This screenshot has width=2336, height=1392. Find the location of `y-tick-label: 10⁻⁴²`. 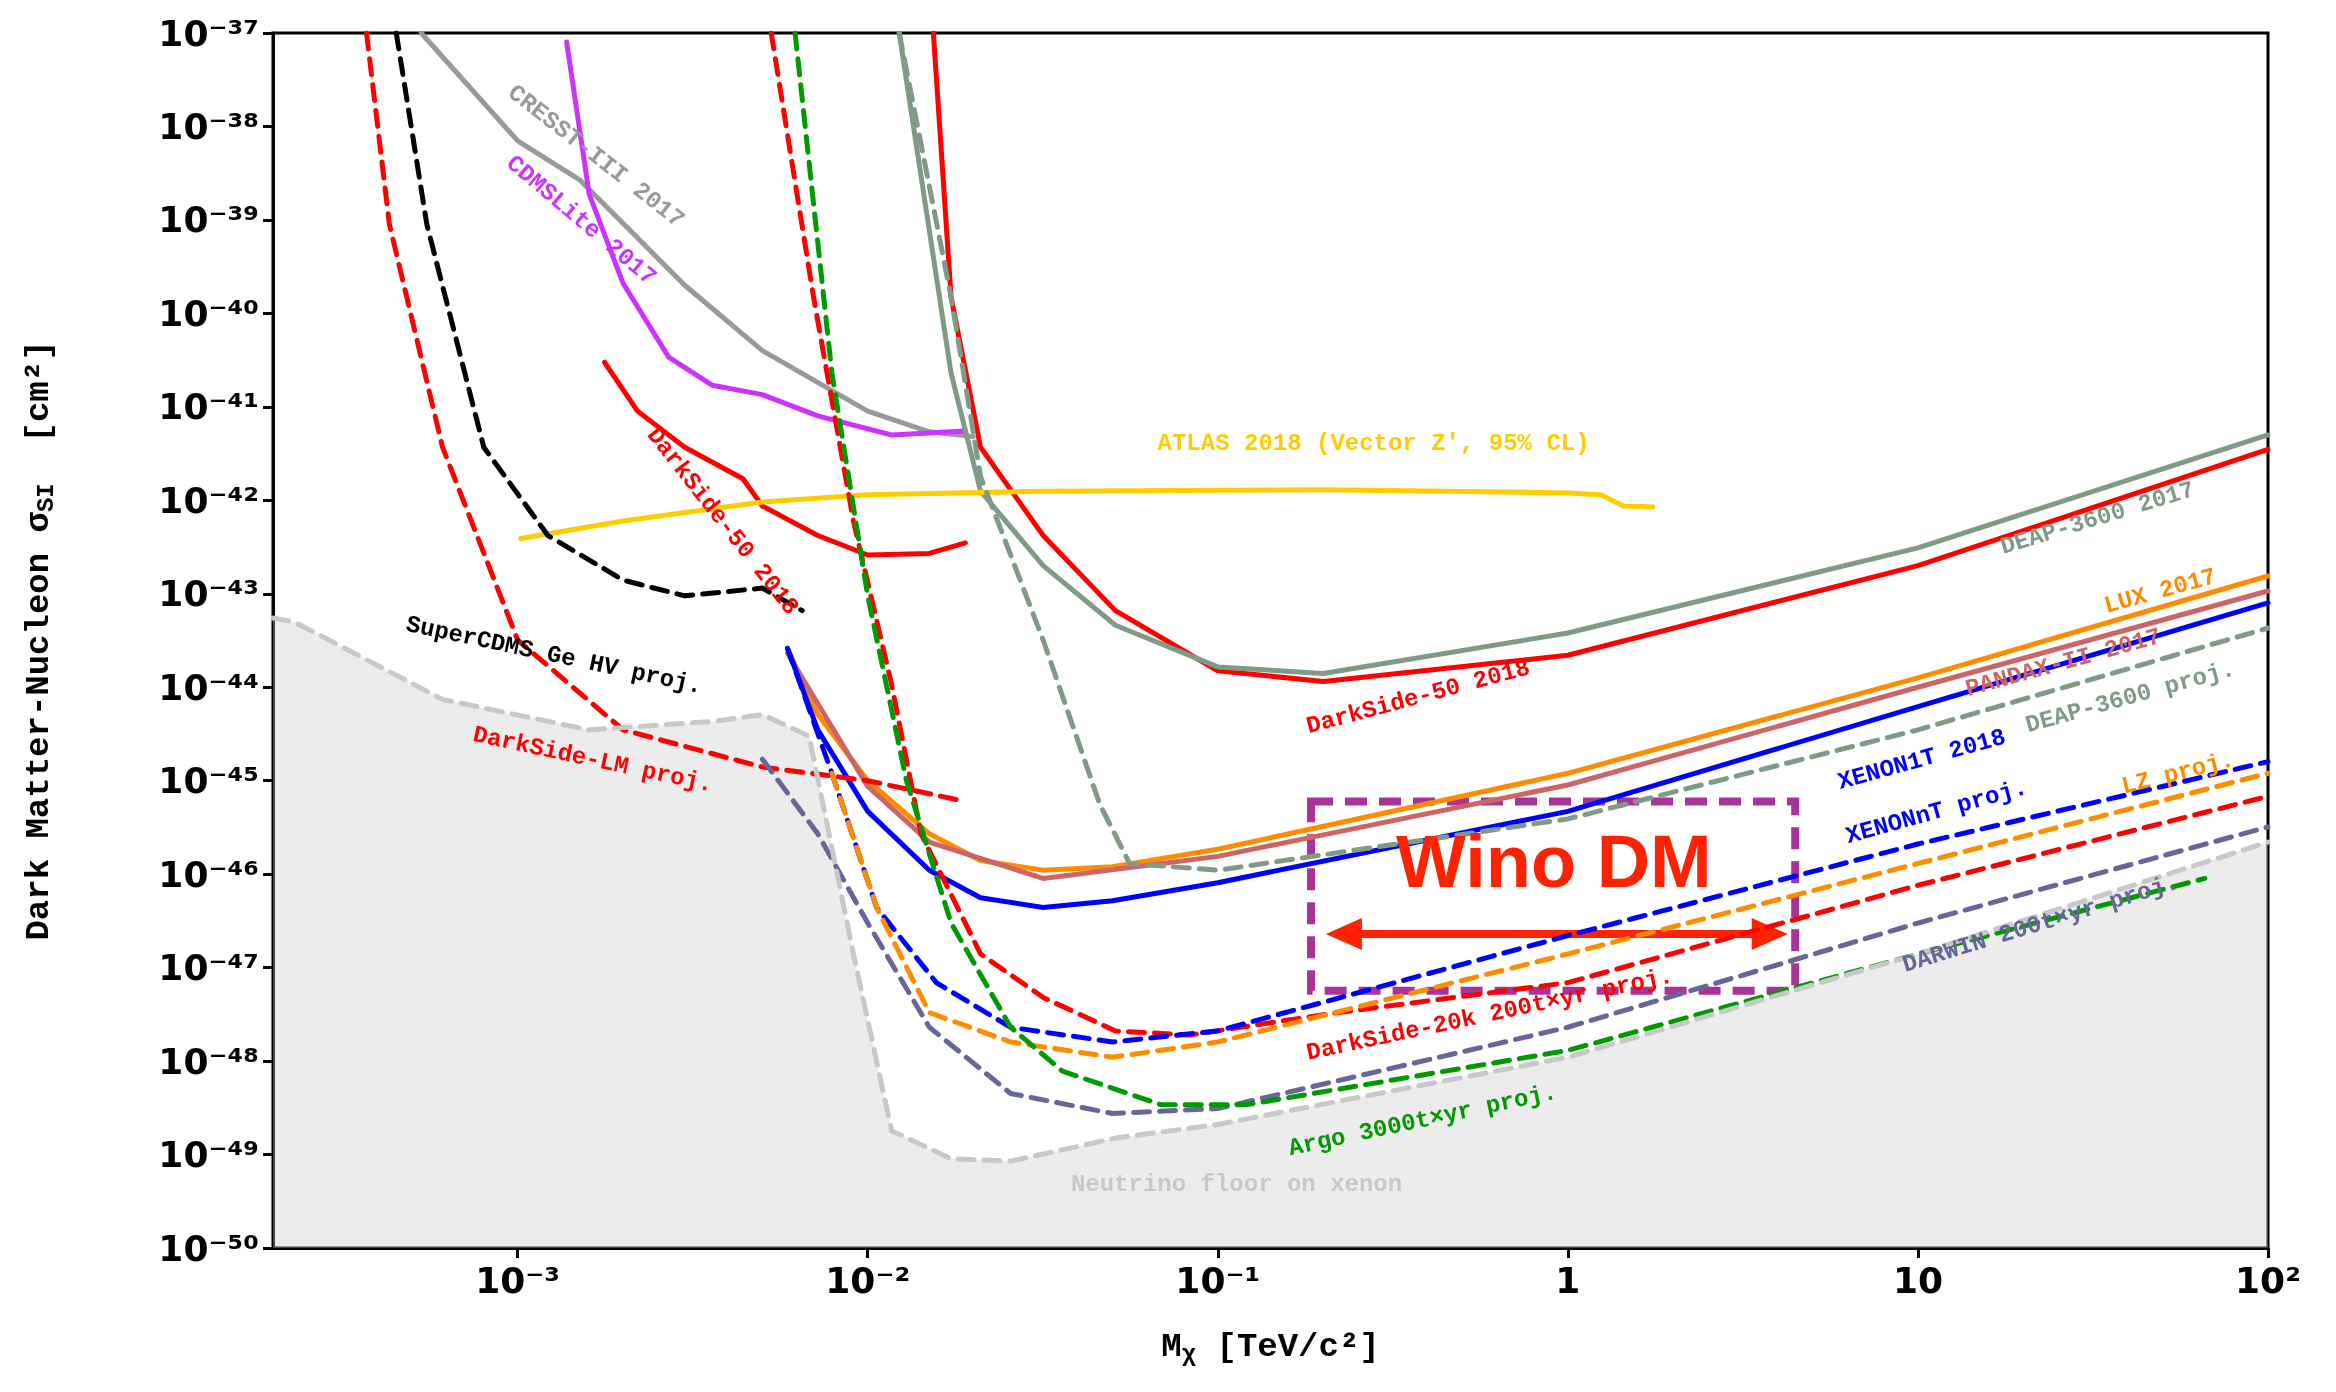

y-tick-label: 10⁻⁴² is located at coordinates (208, 500).